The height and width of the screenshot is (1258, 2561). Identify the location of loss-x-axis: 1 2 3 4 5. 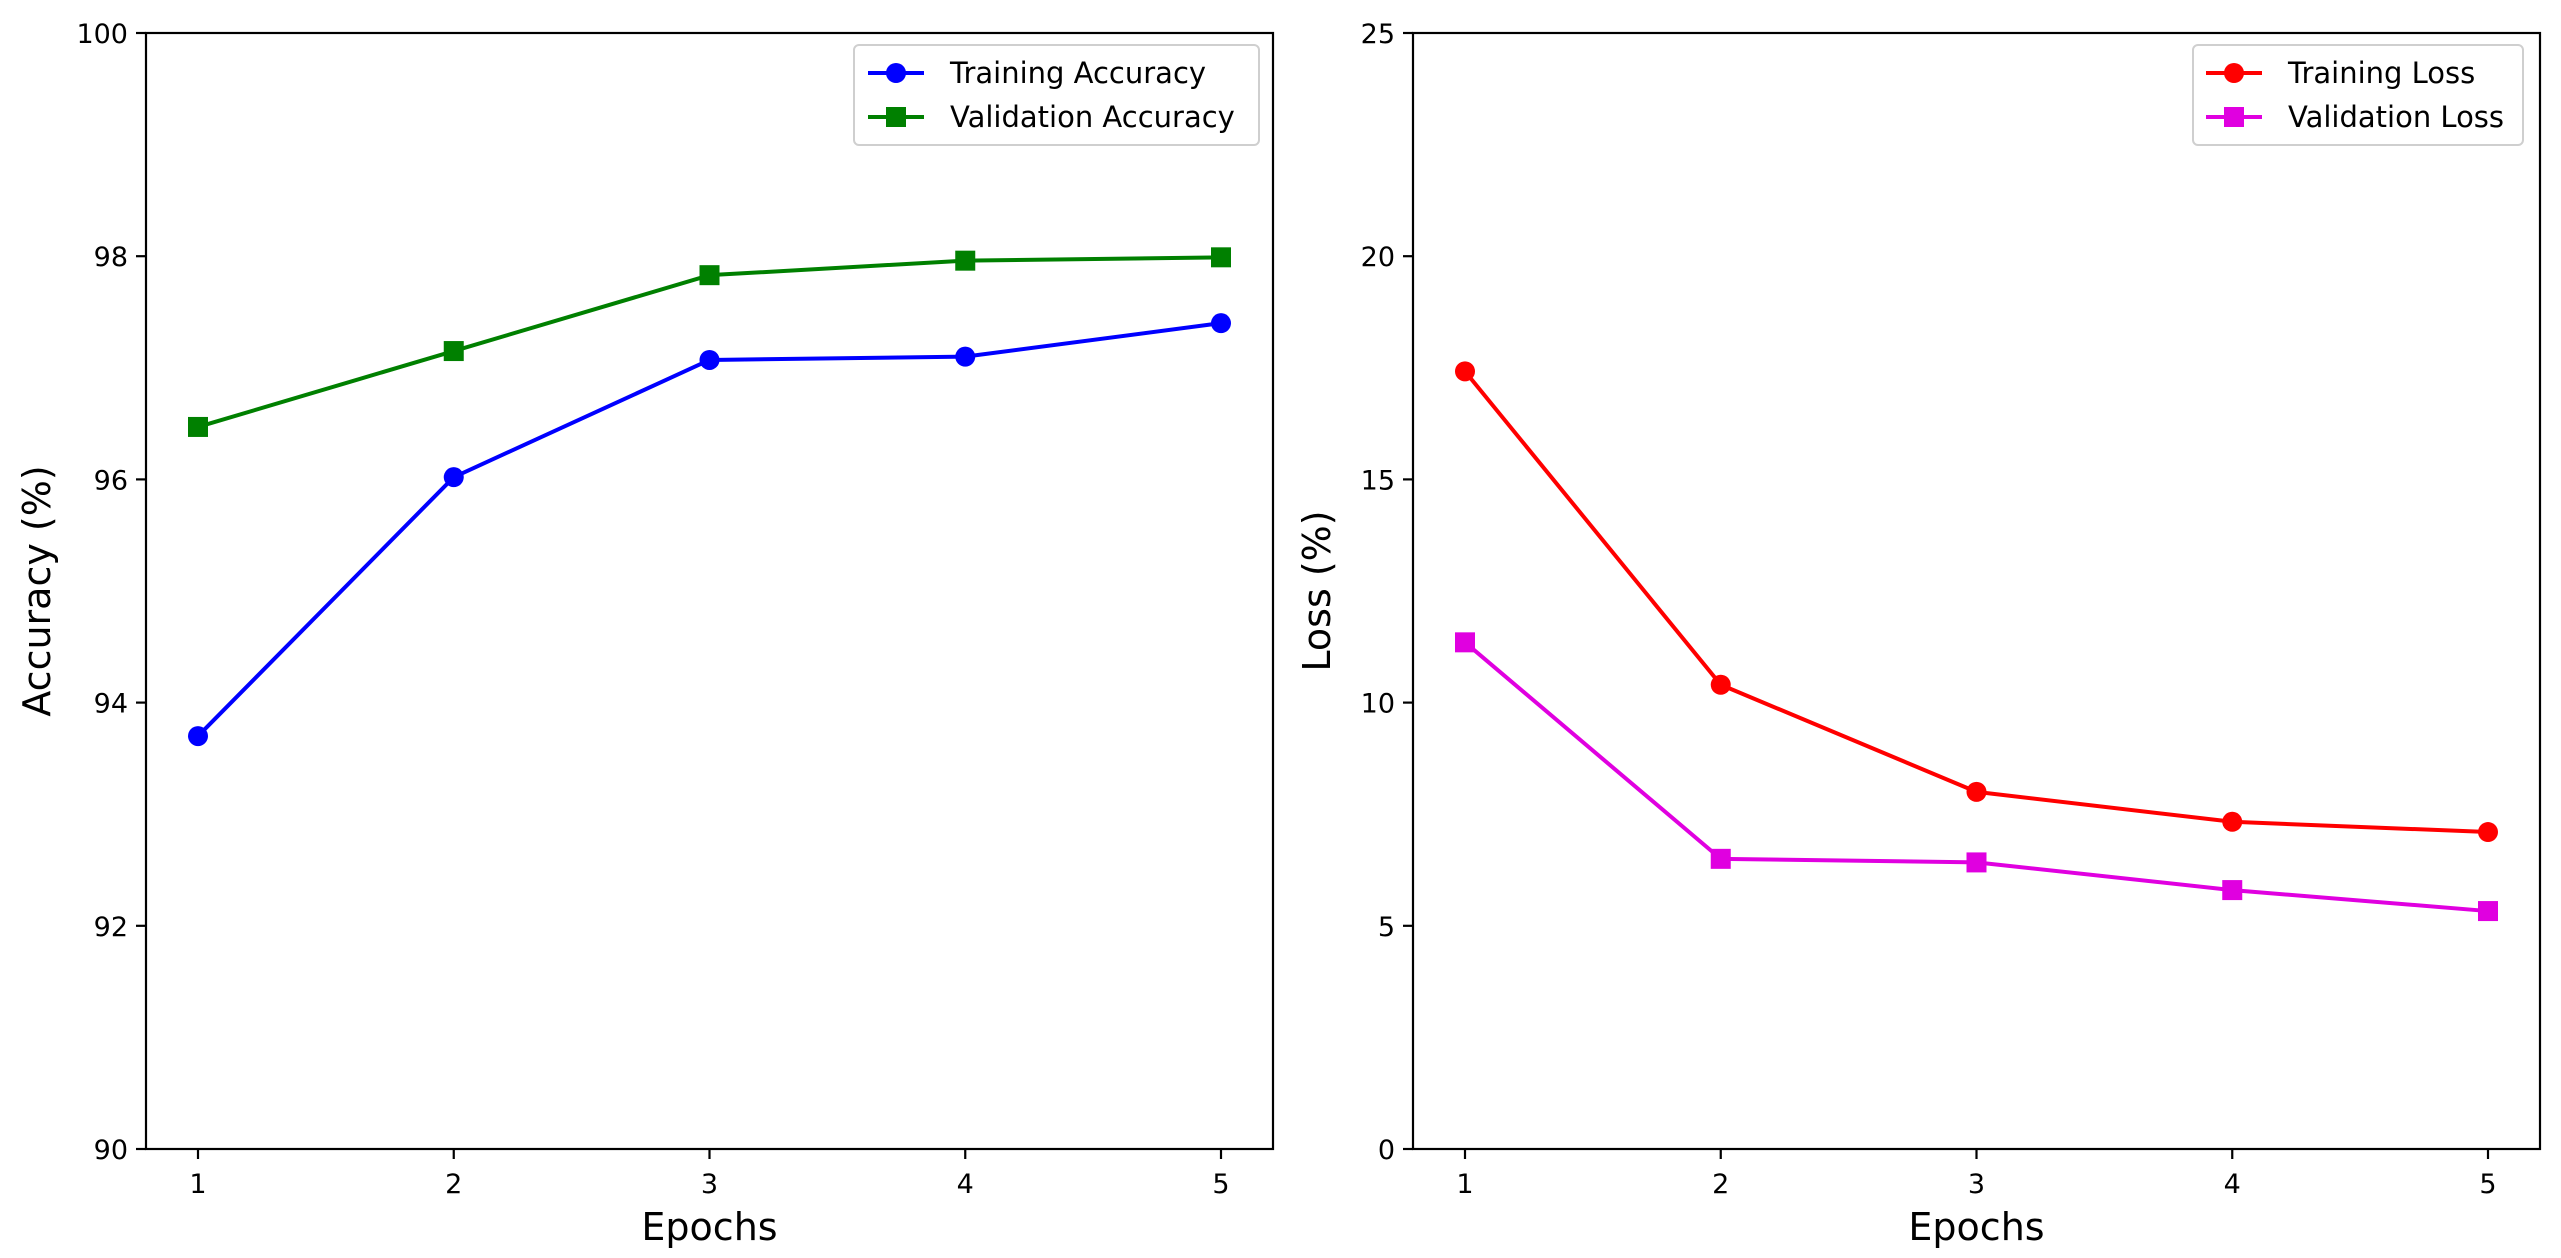
(1976, 1174).